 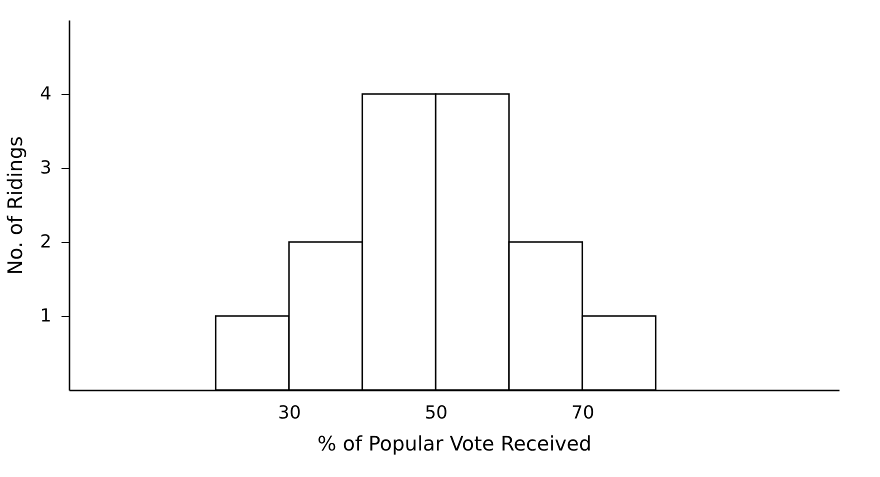 I want to click on y-axis-title: No. of Ridings, so click(x=15, y=205).